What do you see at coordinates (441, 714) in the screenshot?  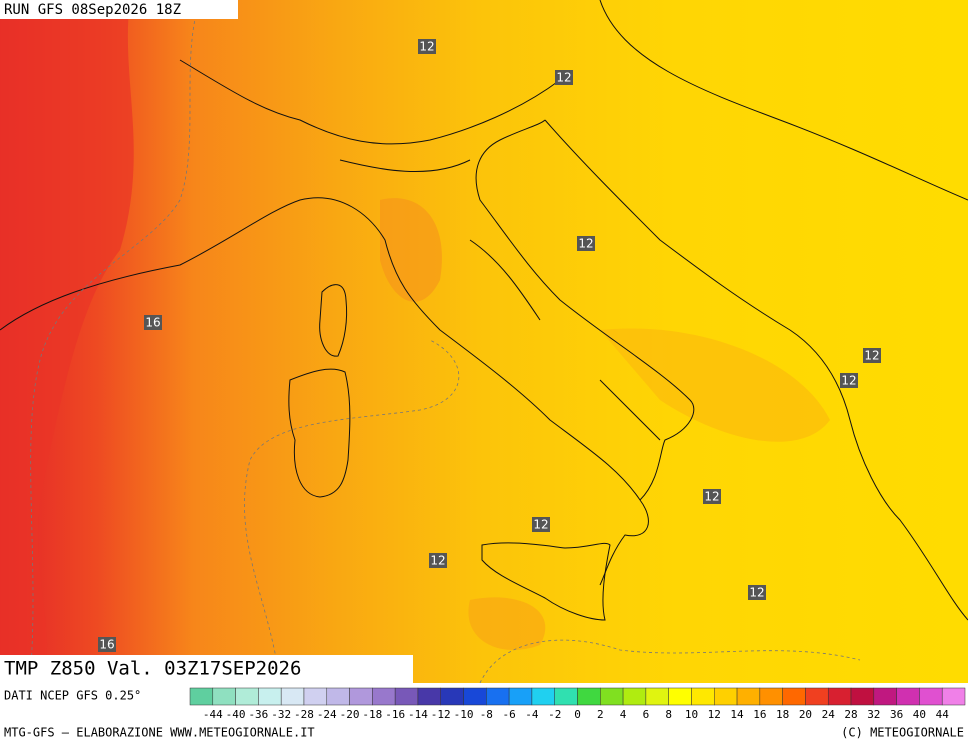 I see `colorbar-label: -12` at bounding box center [441, 714].